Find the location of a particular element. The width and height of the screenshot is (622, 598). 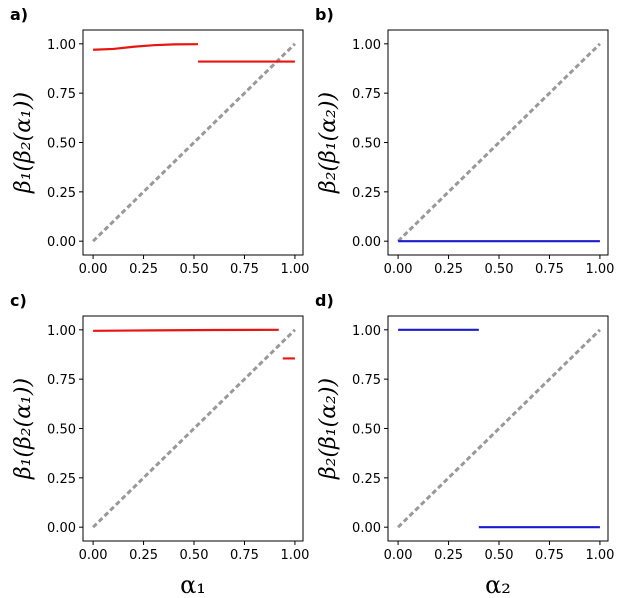

panel-label: d) is located at coordinates (324, 300).